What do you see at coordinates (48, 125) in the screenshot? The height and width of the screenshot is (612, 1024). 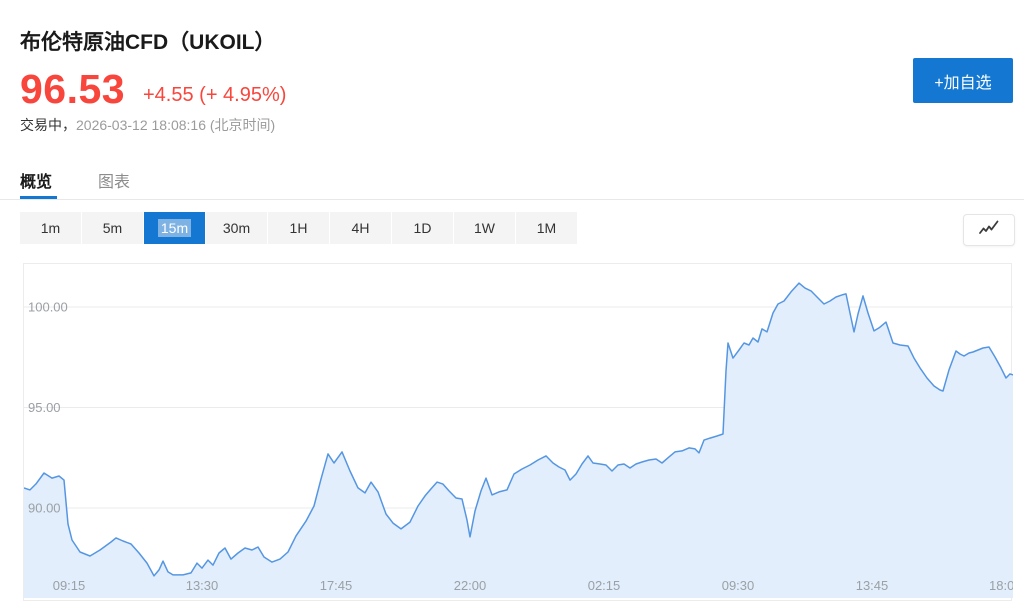 I see `trading-status: 交易中，` at bounding box center [48, 125].